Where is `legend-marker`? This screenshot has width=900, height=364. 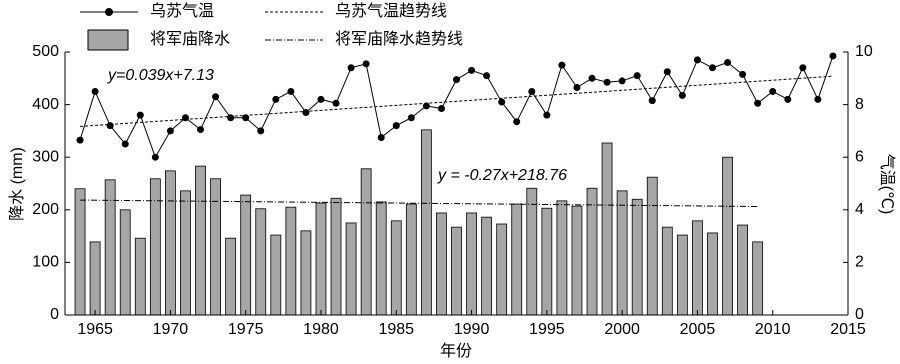 legend-marker is located at coordinates (109, 12).